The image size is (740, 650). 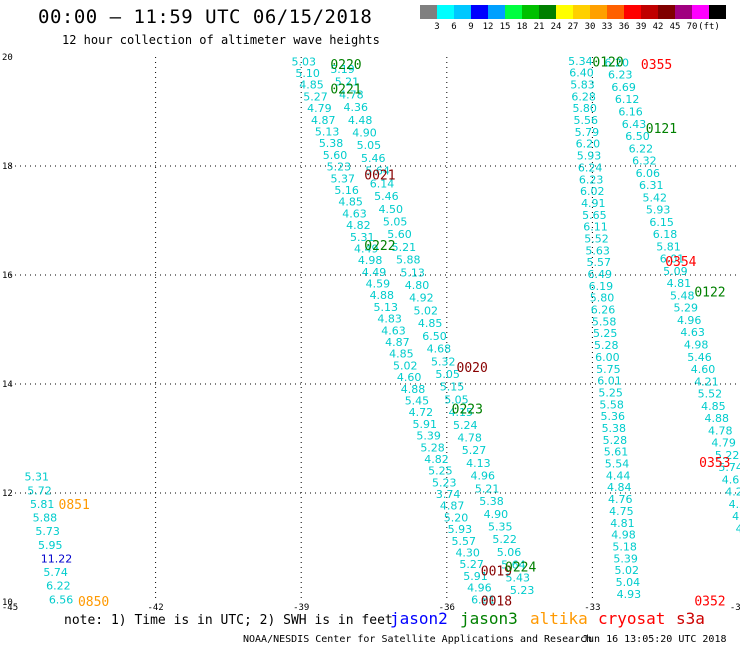 I want to click on swh-value: 5.06, so click(x=509, y=552).